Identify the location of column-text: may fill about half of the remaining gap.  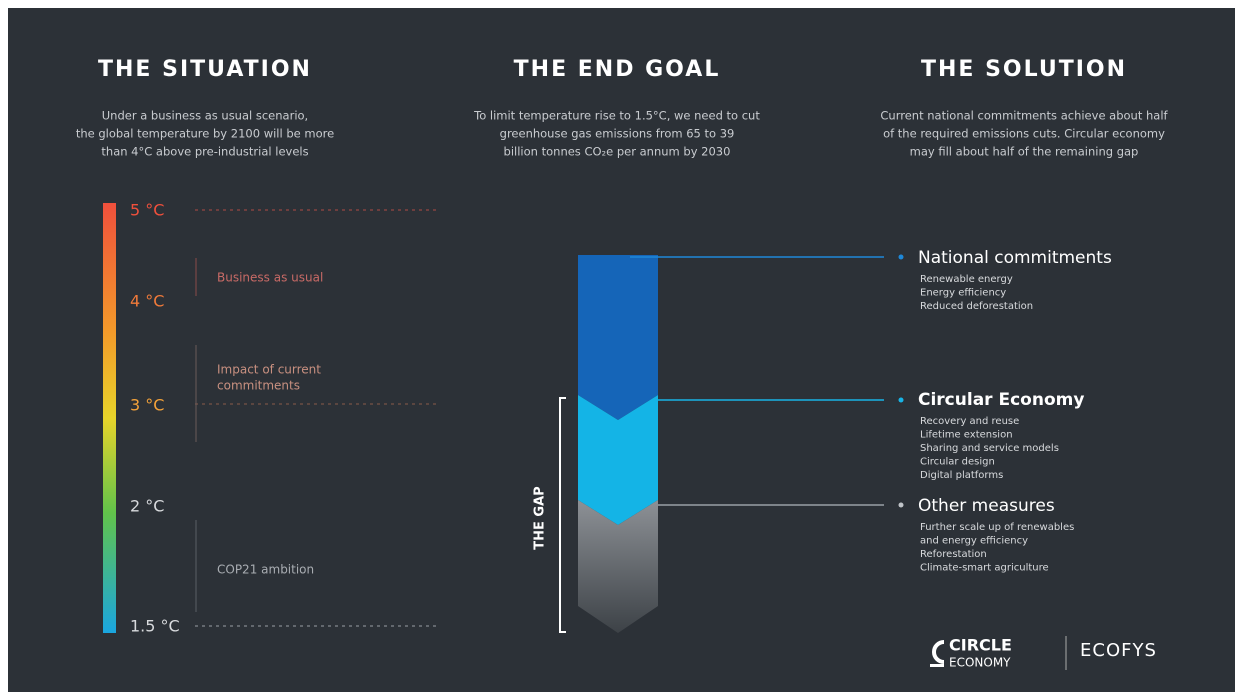
(1024, 152).